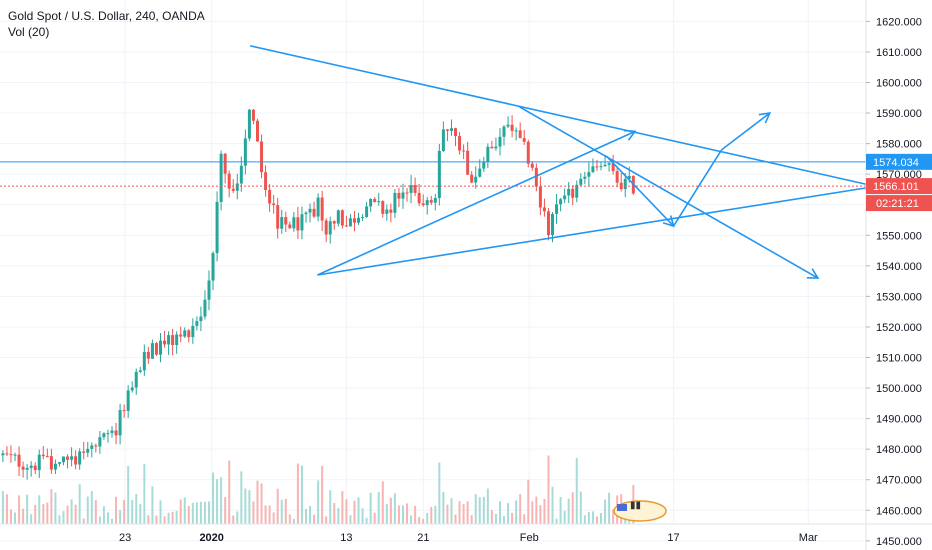 Image resolution: width=932 pixels, height=550 pixels. I want to click on time-axis: 23 2020 13 21 Feb 17 Mar, so click(468, 538).